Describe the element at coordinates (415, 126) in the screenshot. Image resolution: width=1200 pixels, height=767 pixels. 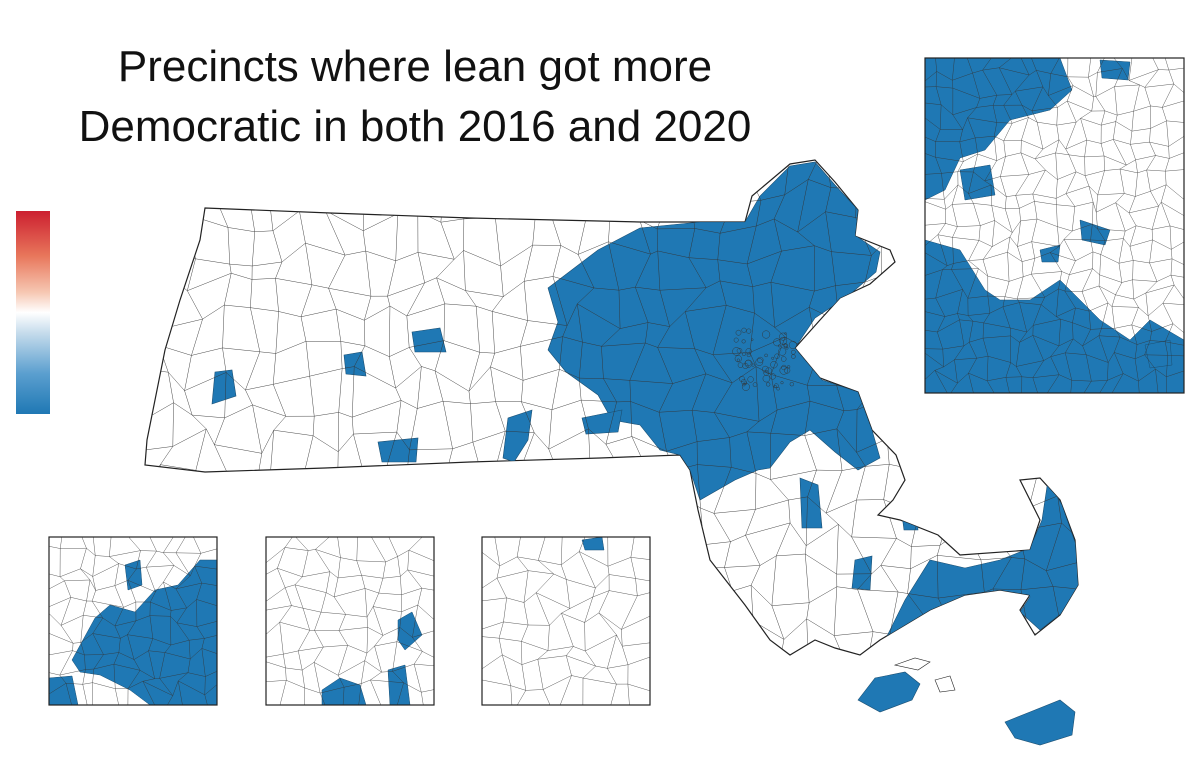
I see `title-line-2: Democratic in both 2016 and 2020` at that location.